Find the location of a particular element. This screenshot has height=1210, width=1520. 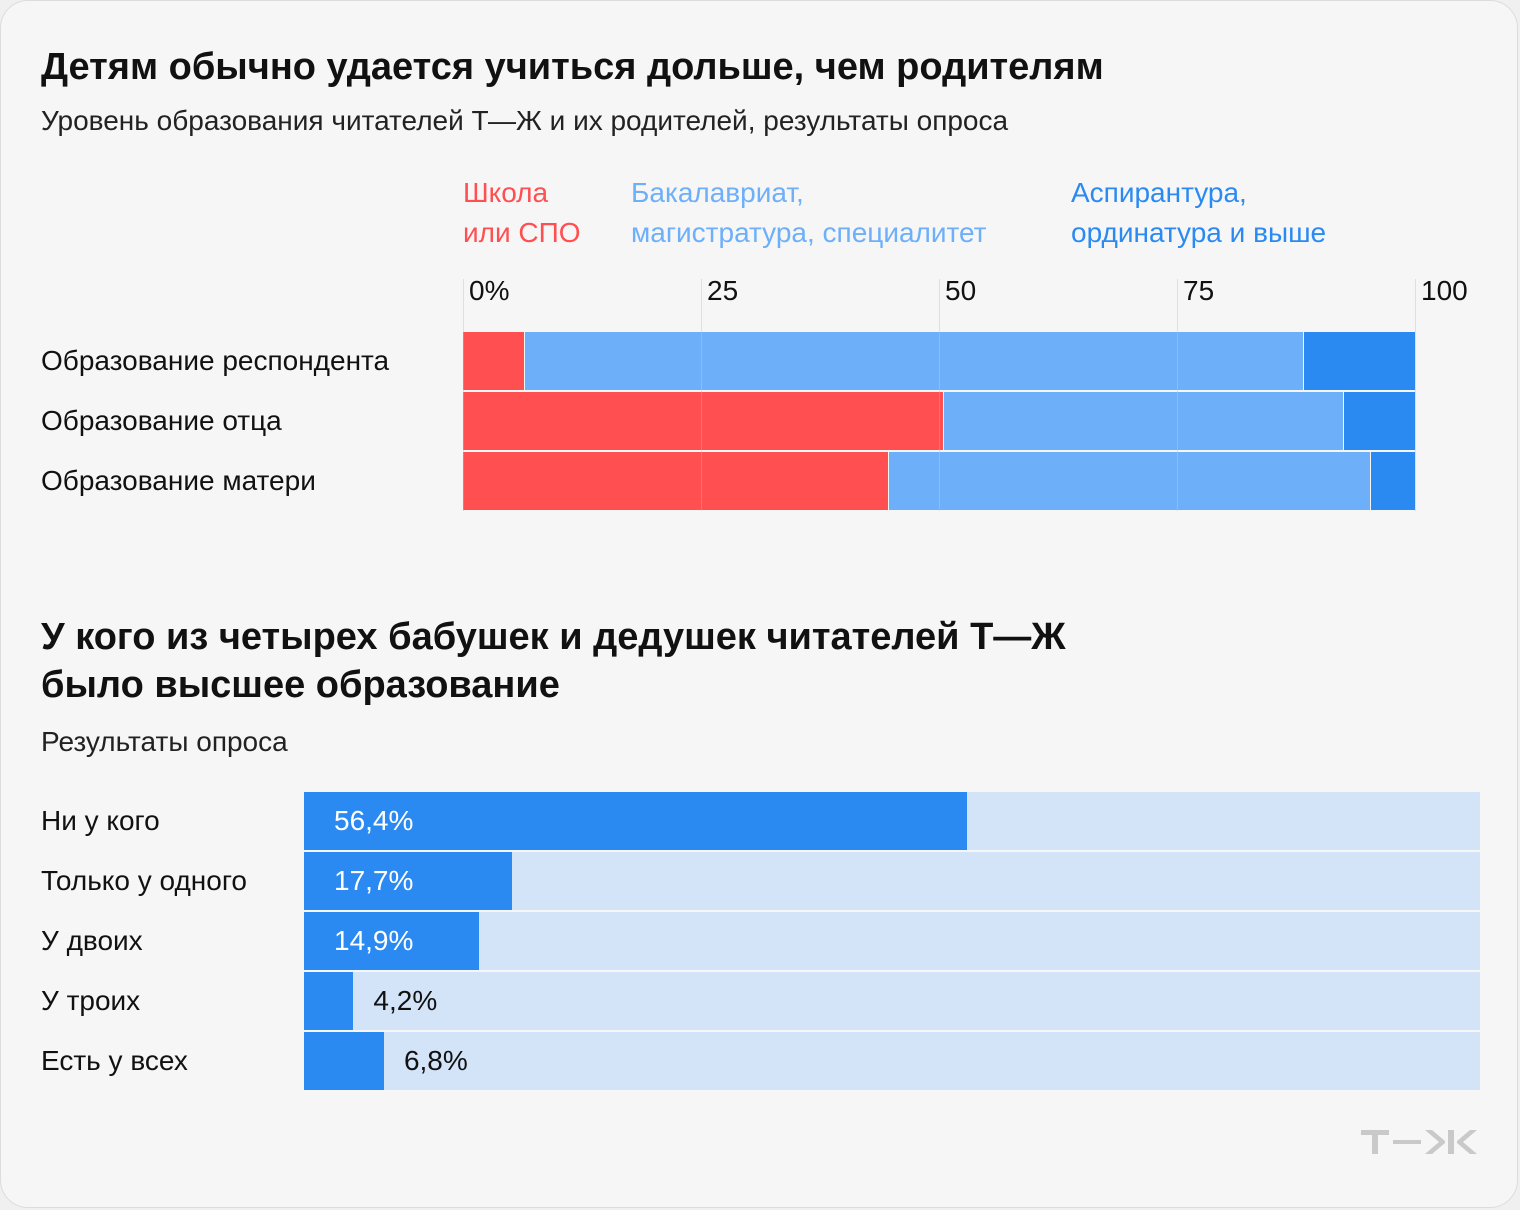

bar-value-label: 14,9% is located at coordinates (374, 940).